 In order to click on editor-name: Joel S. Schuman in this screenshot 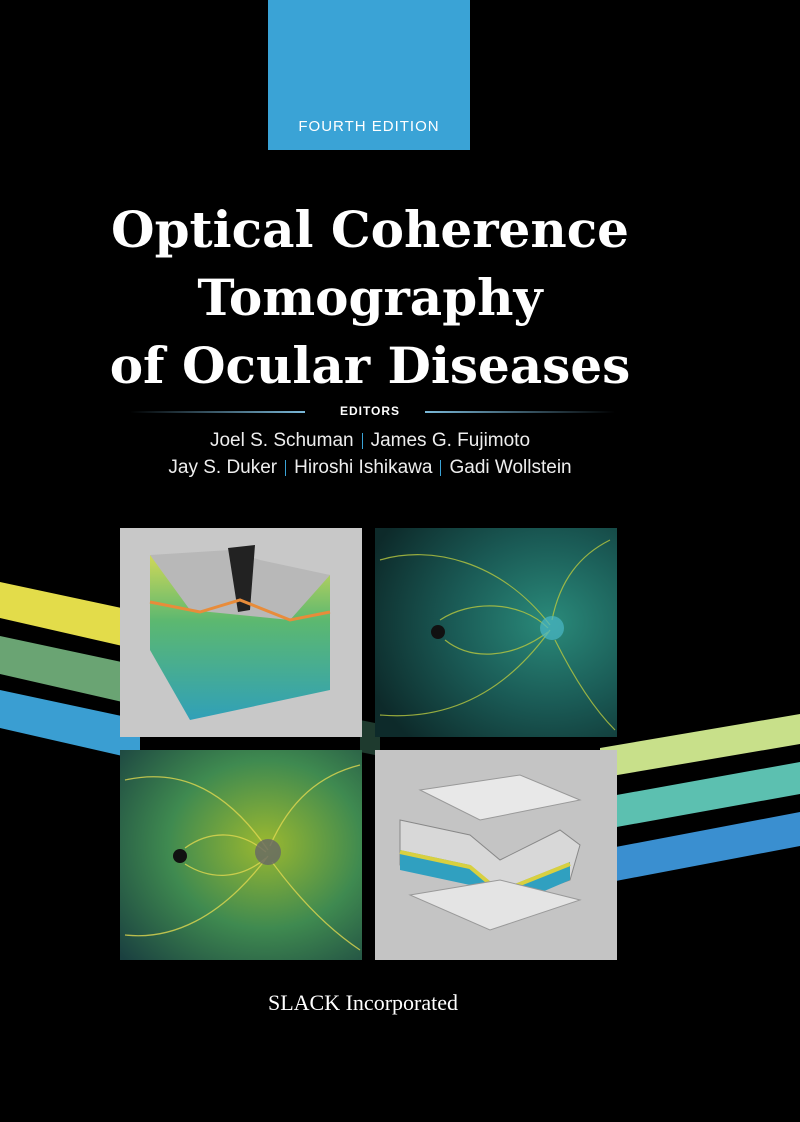, I will do `click(281, 440)`.